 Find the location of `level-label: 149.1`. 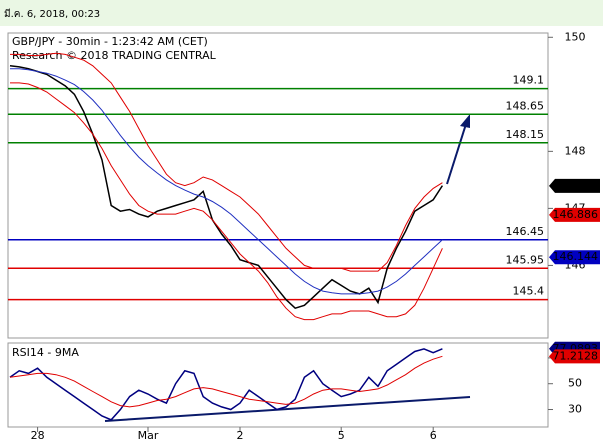

level-label: 149.1 is located at coordinates (529, 80).